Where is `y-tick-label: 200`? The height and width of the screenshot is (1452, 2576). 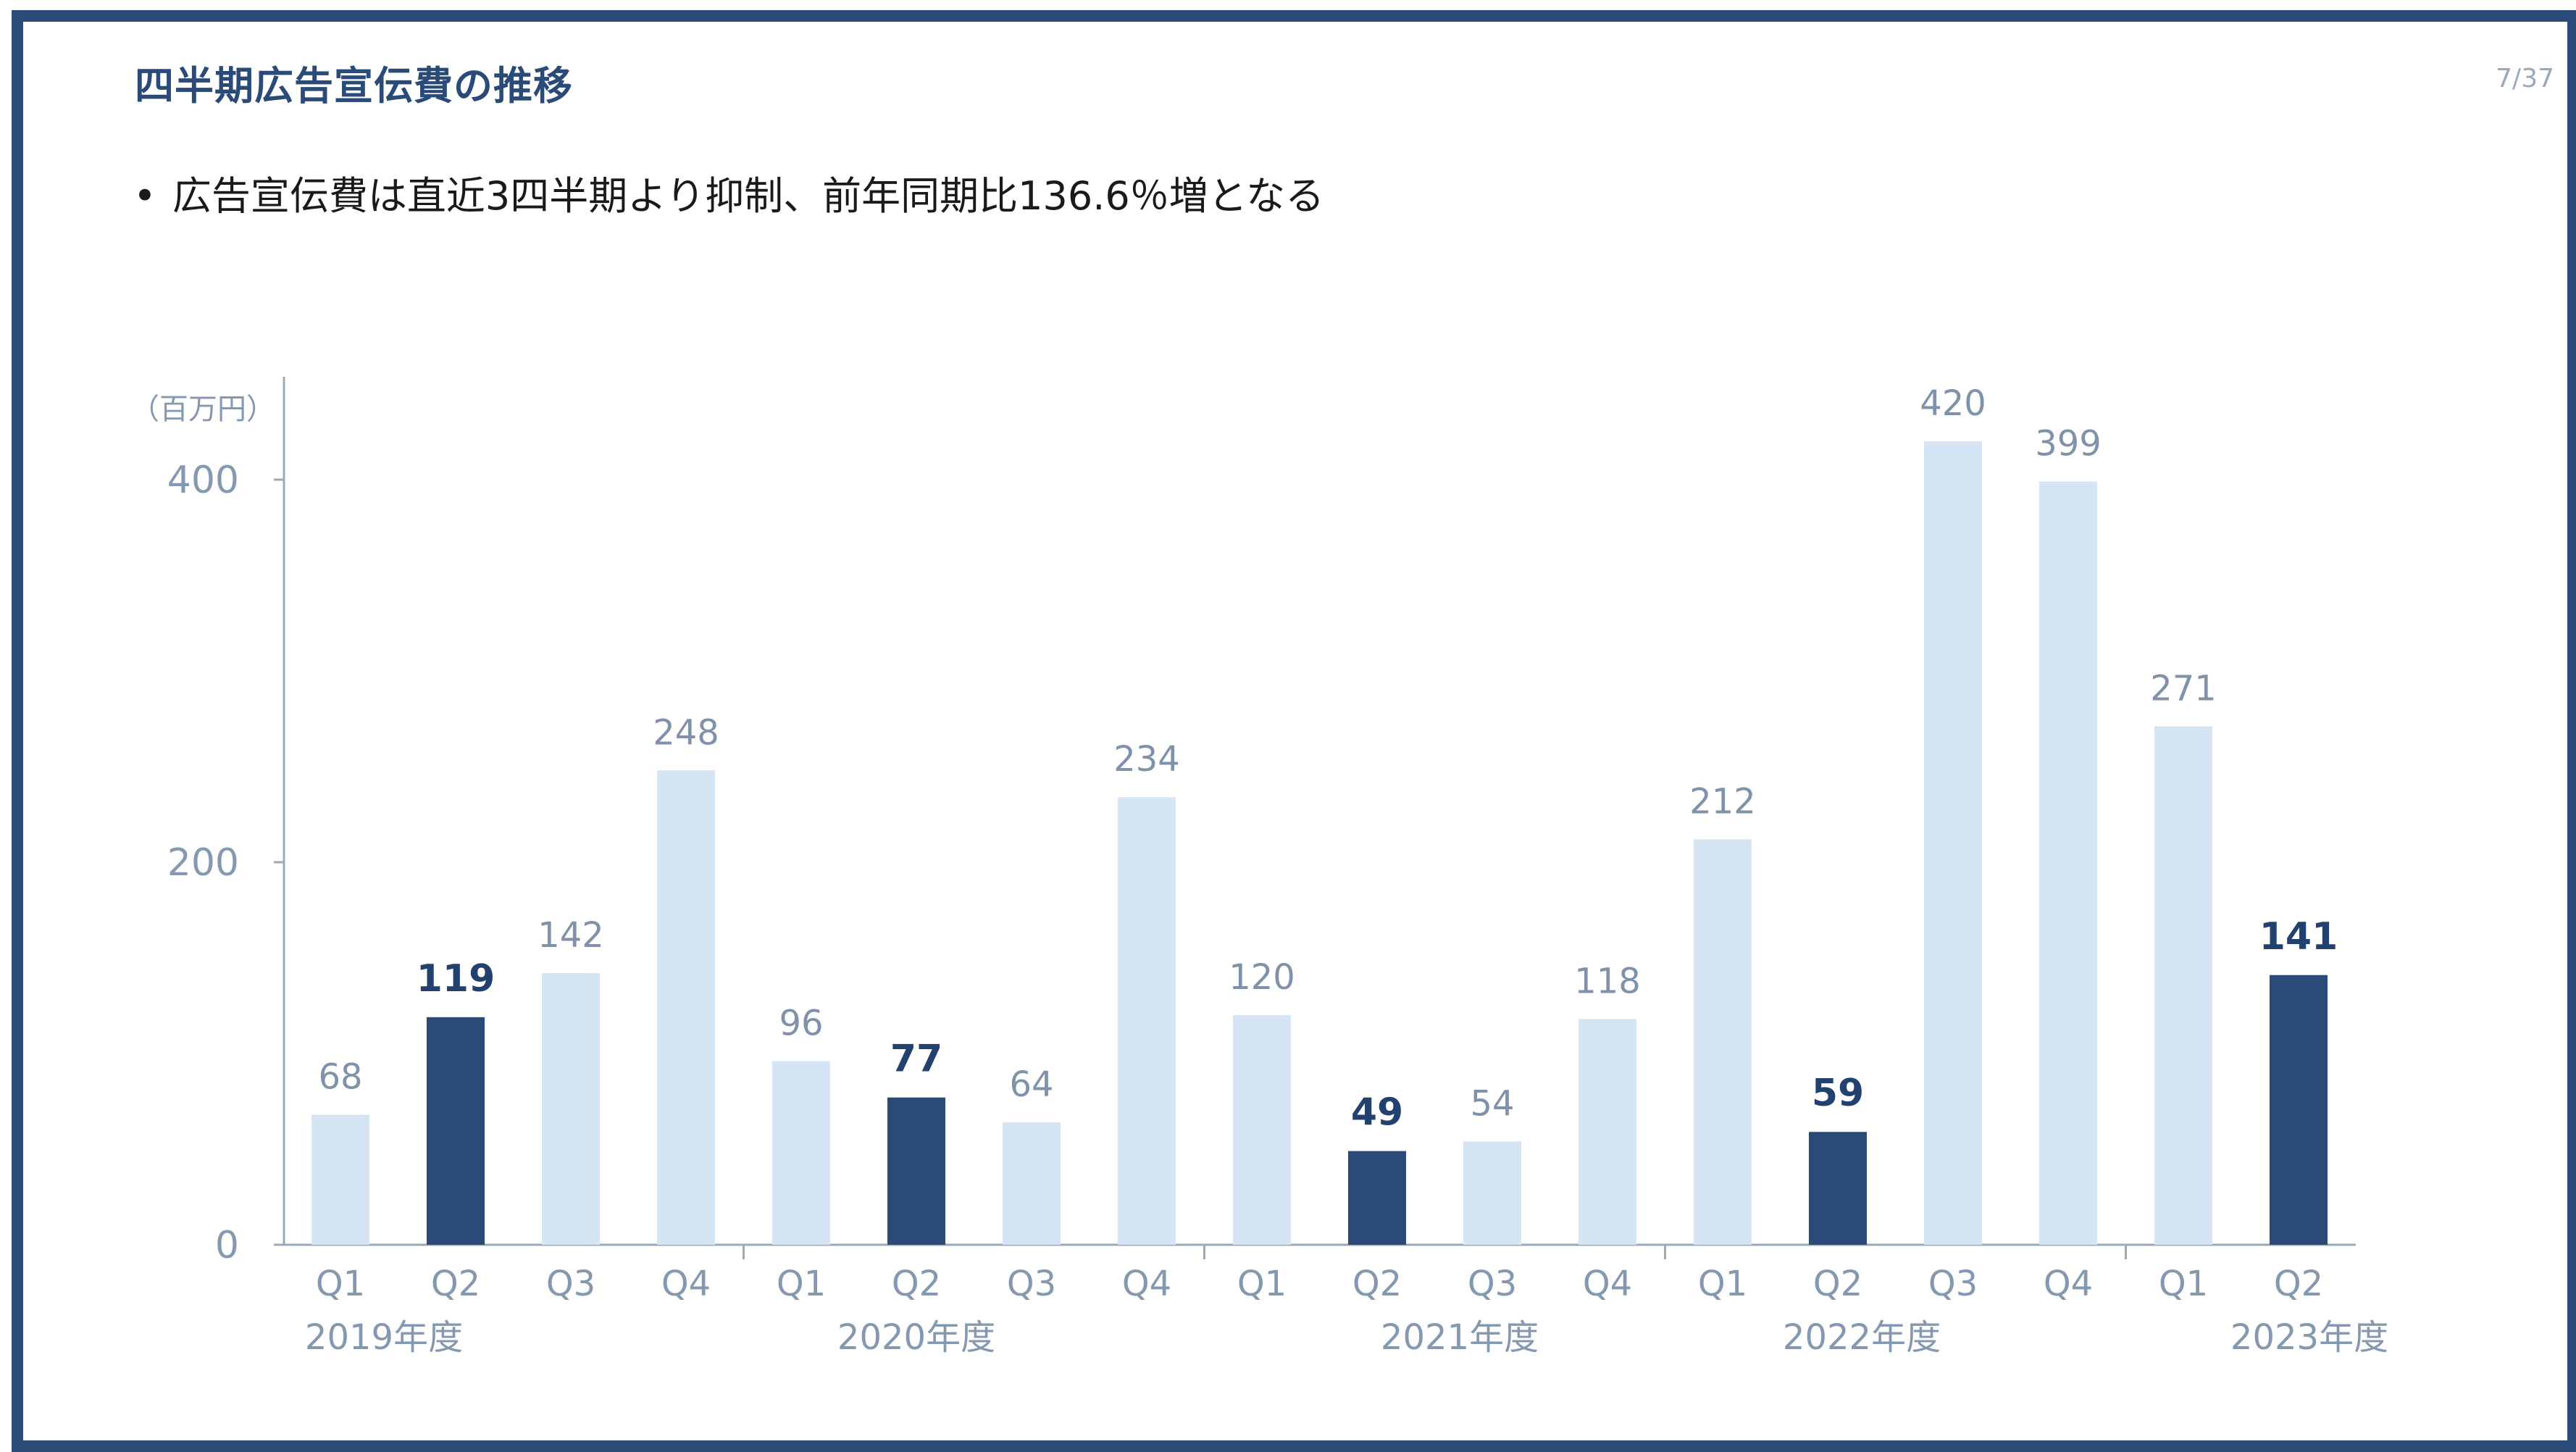 y-tick-label: 200 is located at coordinates (203, 863).